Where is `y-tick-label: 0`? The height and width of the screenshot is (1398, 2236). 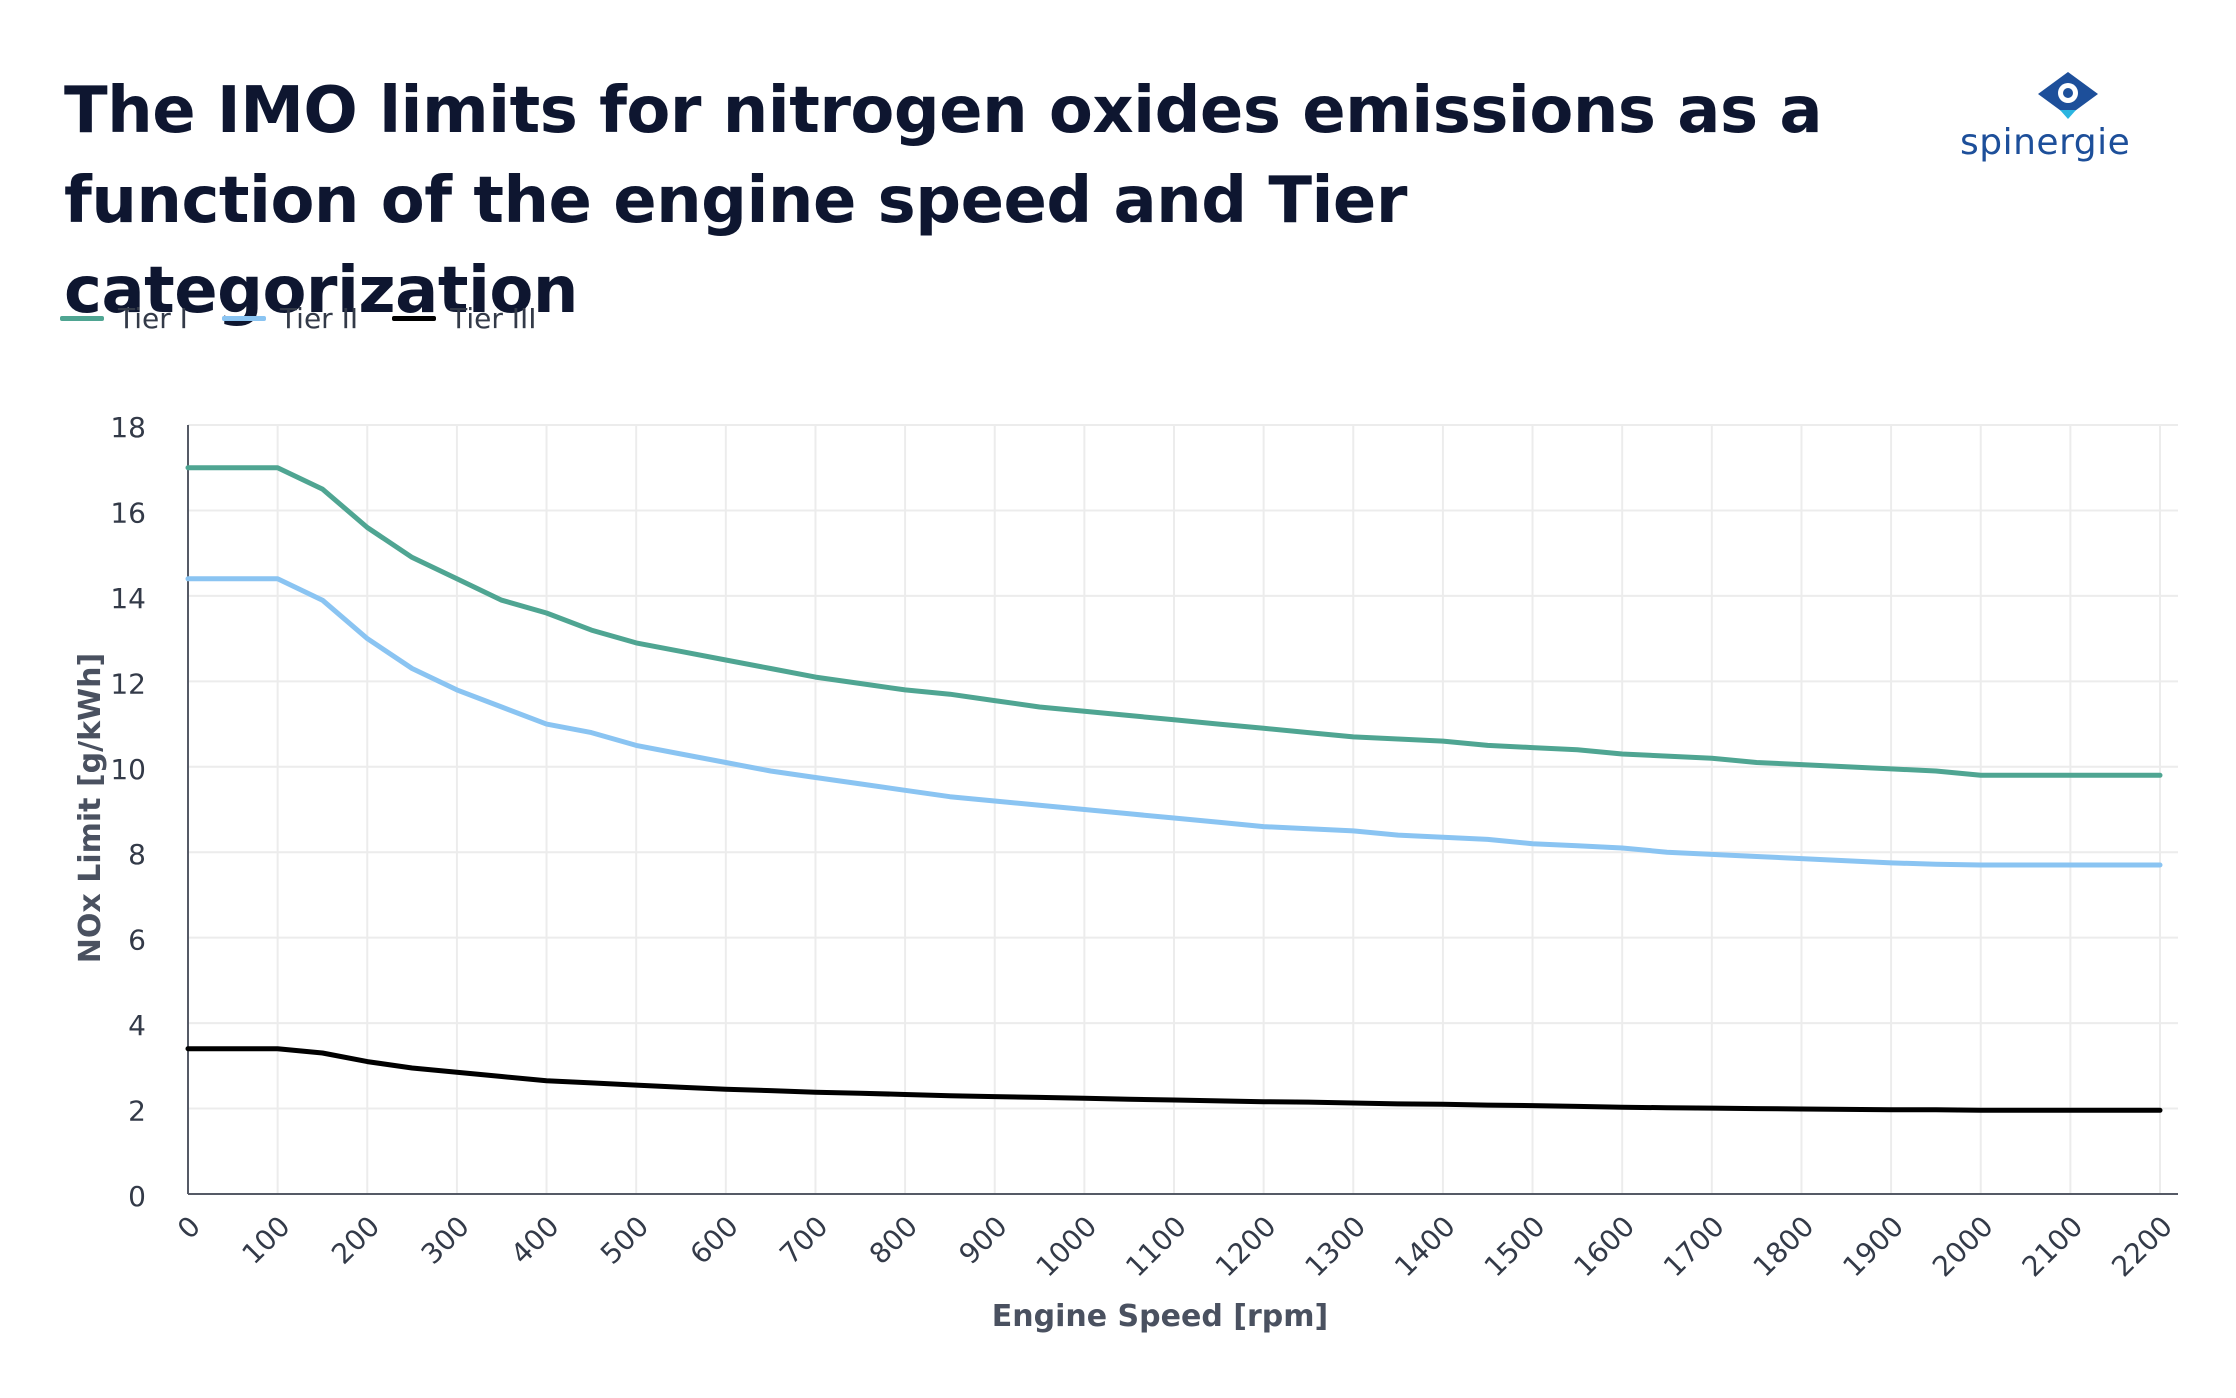 y-tick-label: 0 is located at coordinates (137, 1196).